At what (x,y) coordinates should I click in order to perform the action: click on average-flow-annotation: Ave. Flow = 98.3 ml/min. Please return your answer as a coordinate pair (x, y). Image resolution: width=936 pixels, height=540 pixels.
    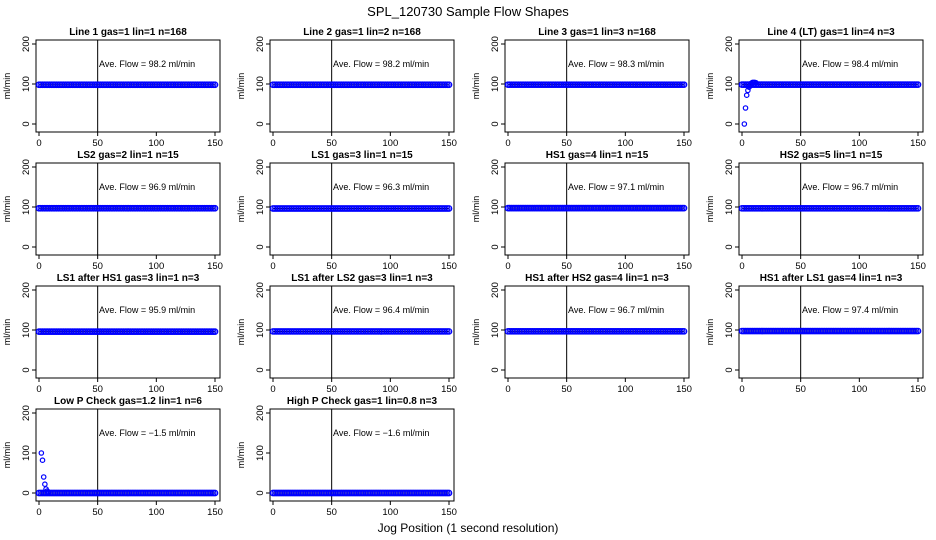
    Looking at the image, I should click on (616, 64).